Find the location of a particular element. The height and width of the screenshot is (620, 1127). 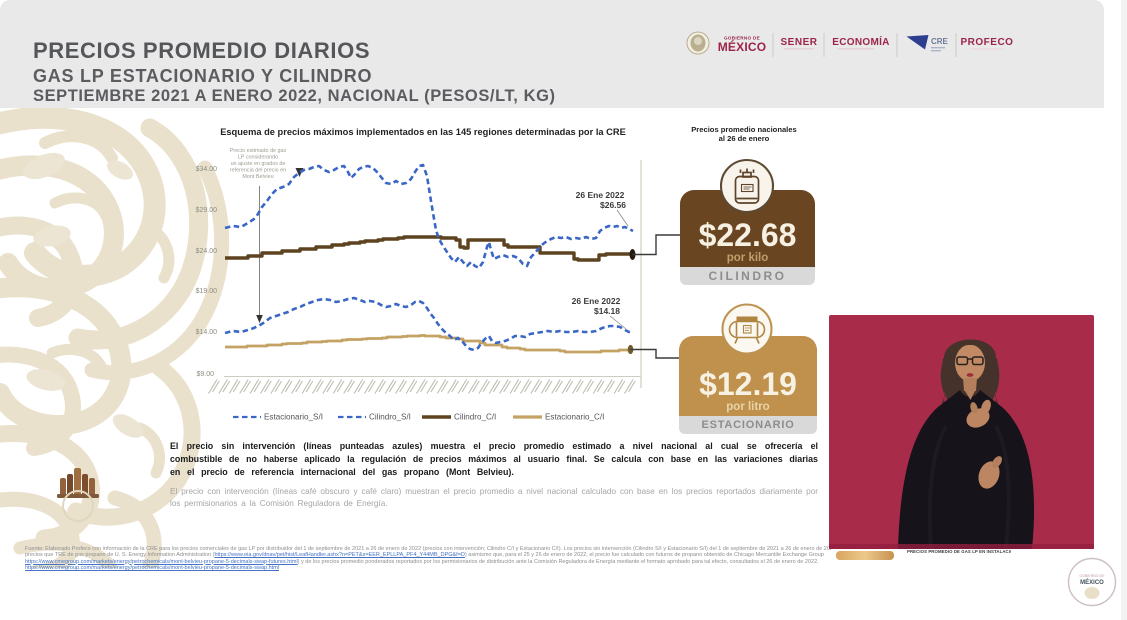

svg-text: $24.00 is located at coordinates (207, 251).